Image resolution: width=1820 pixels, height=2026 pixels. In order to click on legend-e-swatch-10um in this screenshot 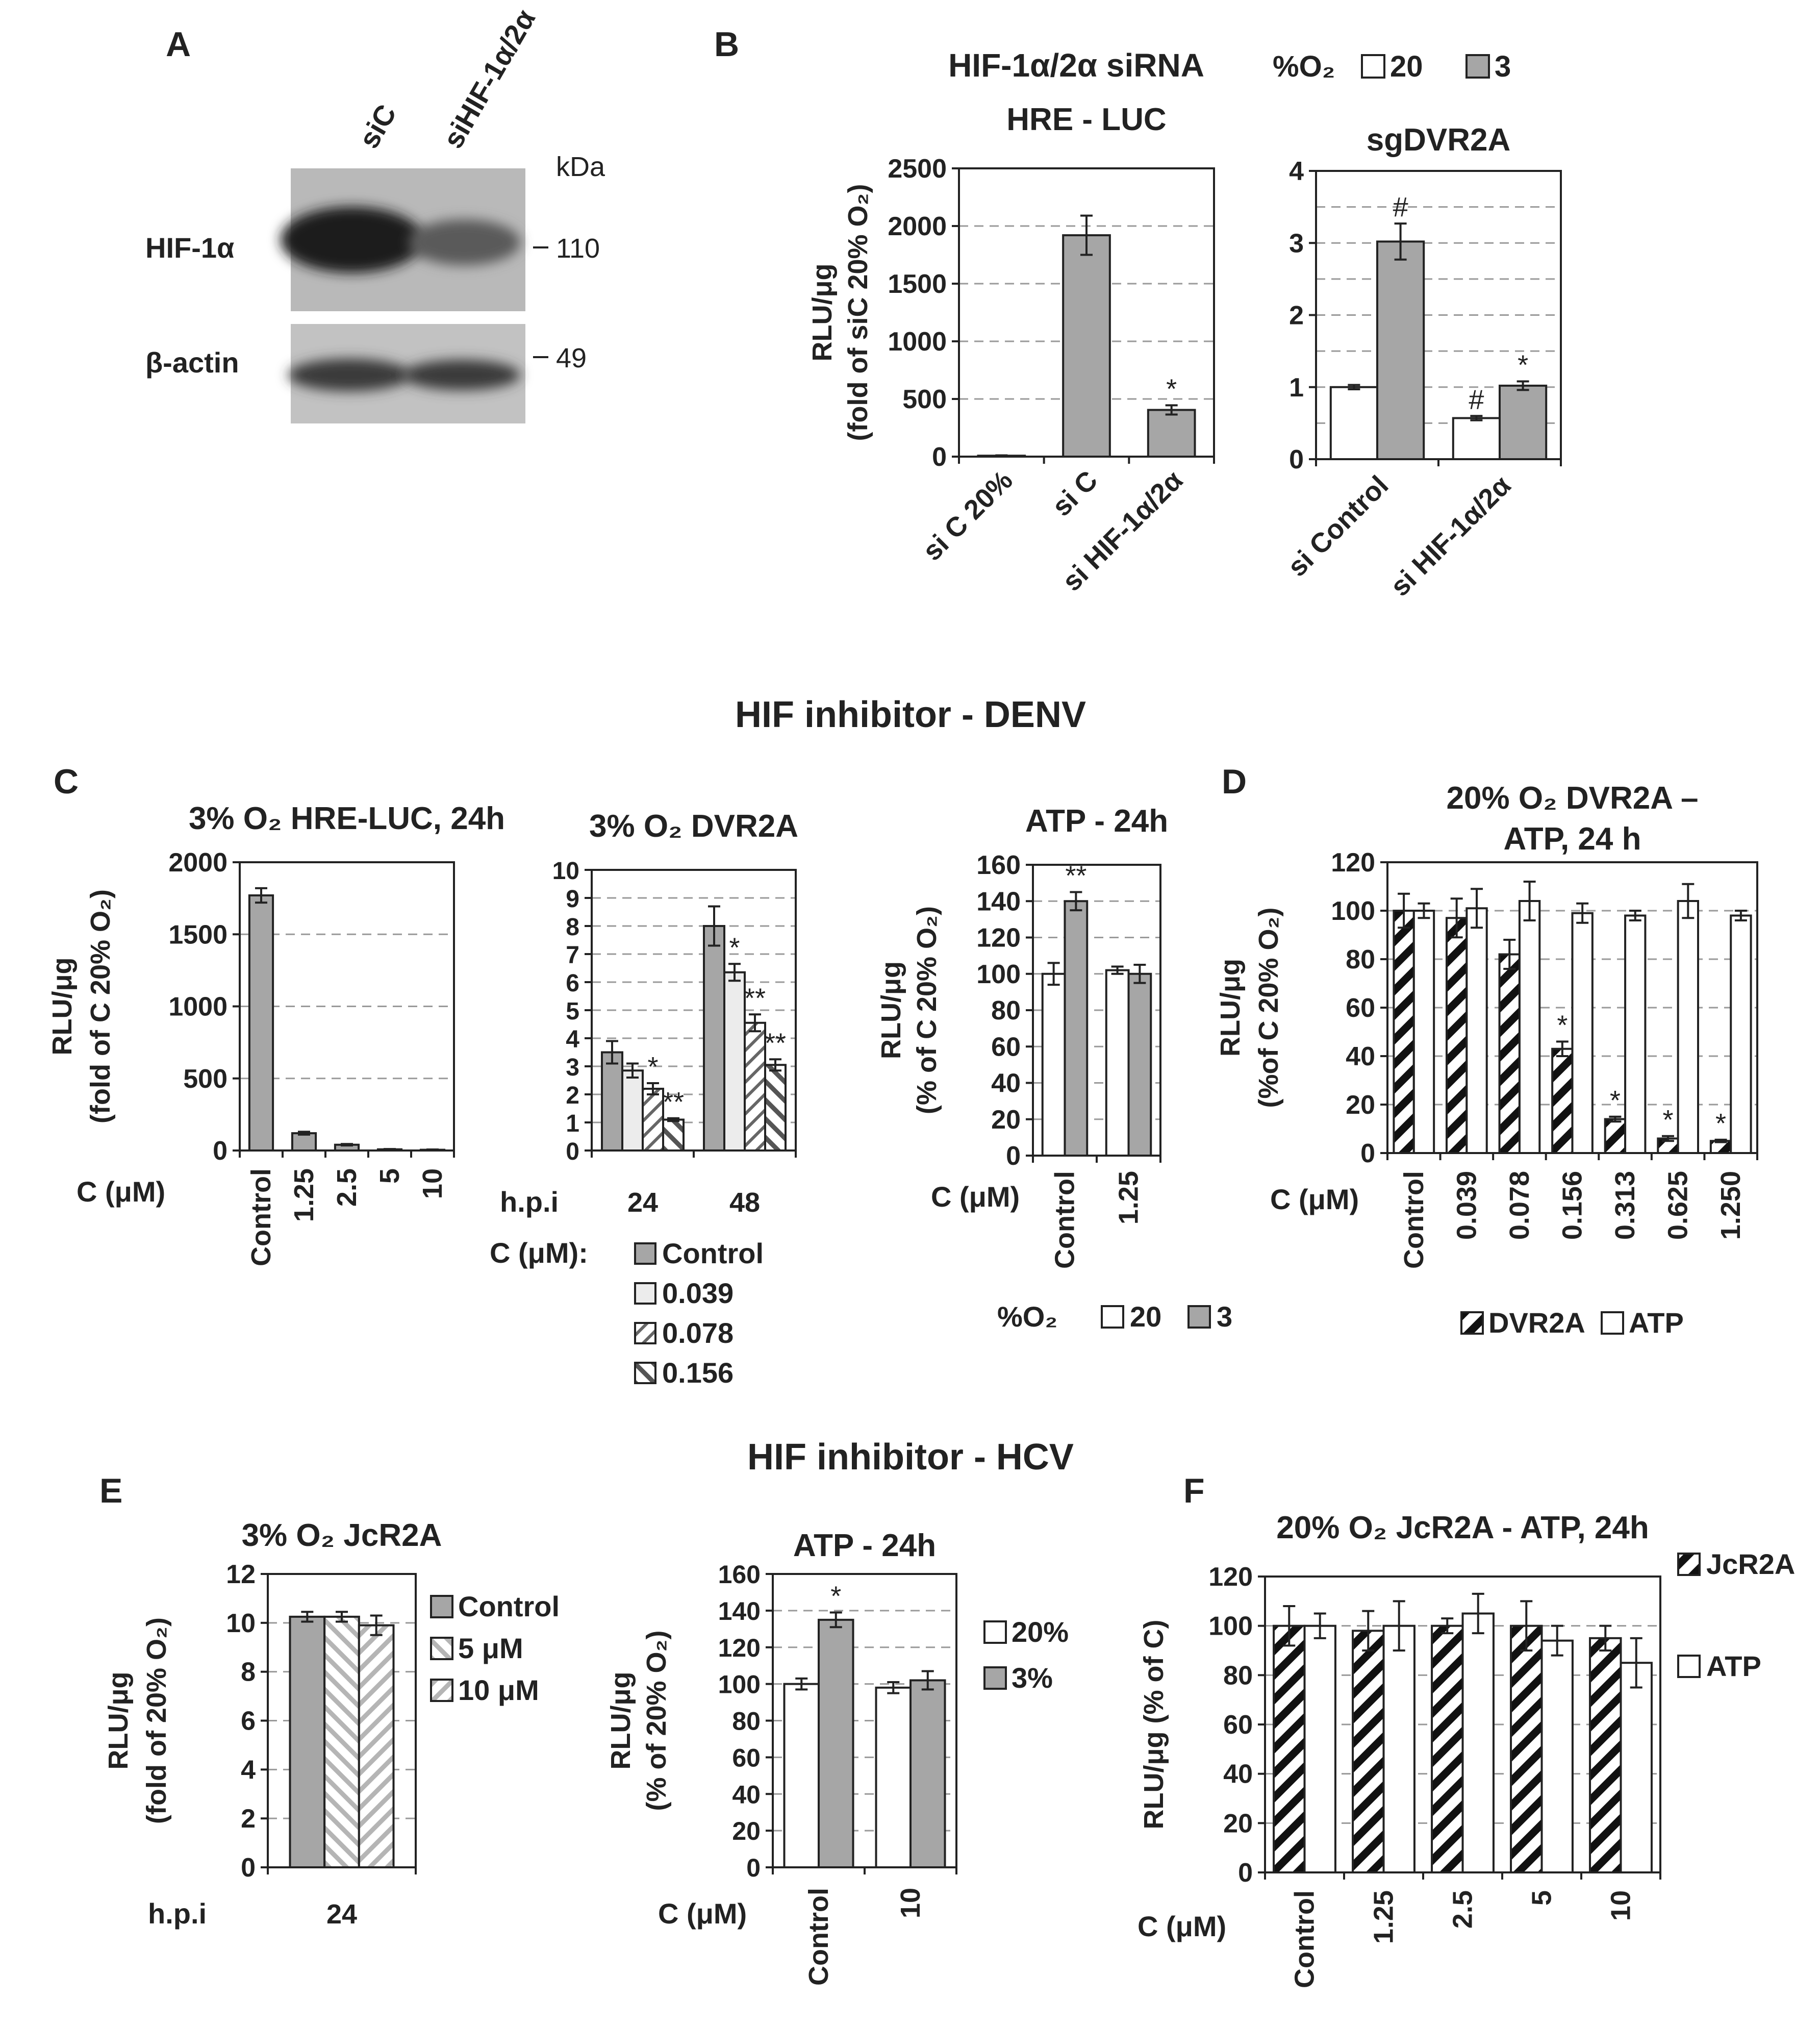, I will do `click(441, 1690)`.